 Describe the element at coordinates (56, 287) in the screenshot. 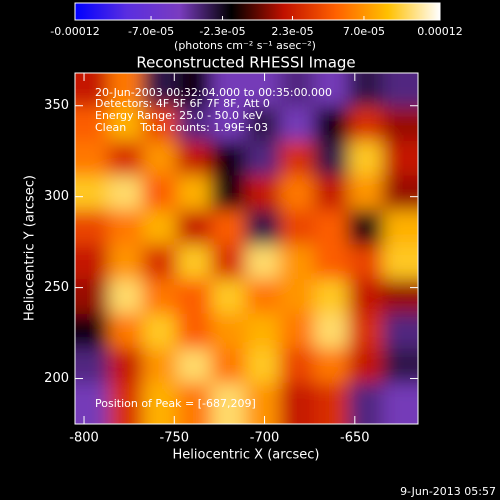

I see `y-tick-label: 250` at that location.